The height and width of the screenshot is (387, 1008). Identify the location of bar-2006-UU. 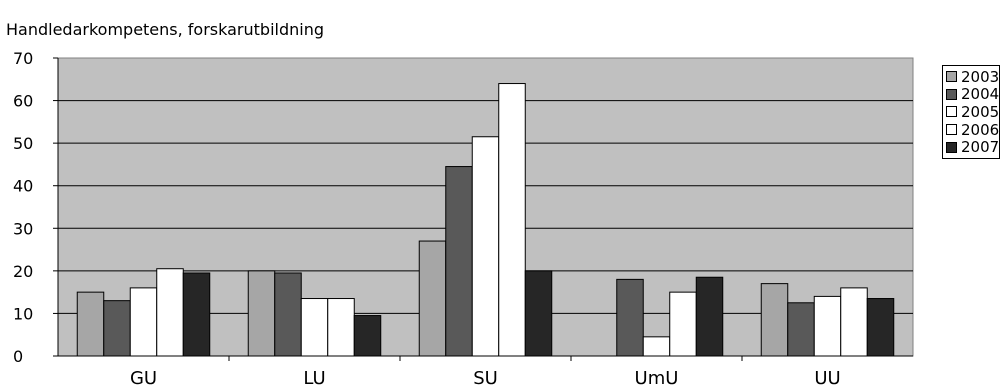
(854, 322).